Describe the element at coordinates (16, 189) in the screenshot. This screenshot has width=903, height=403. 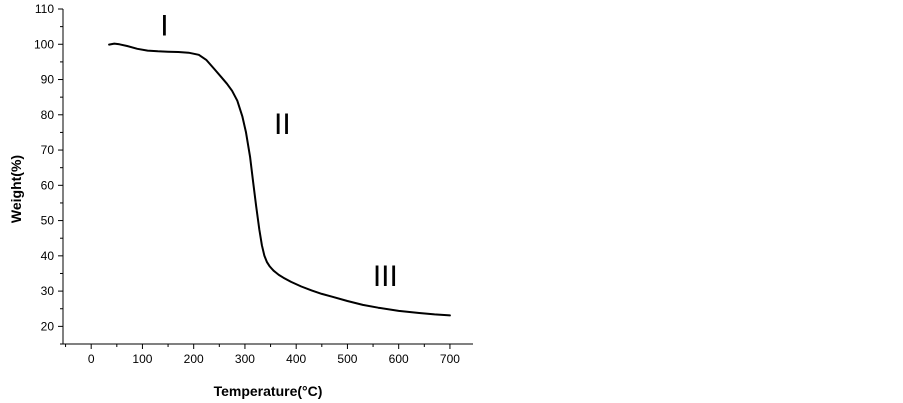
I see `y-axis-title: Weight(%)` at that location.